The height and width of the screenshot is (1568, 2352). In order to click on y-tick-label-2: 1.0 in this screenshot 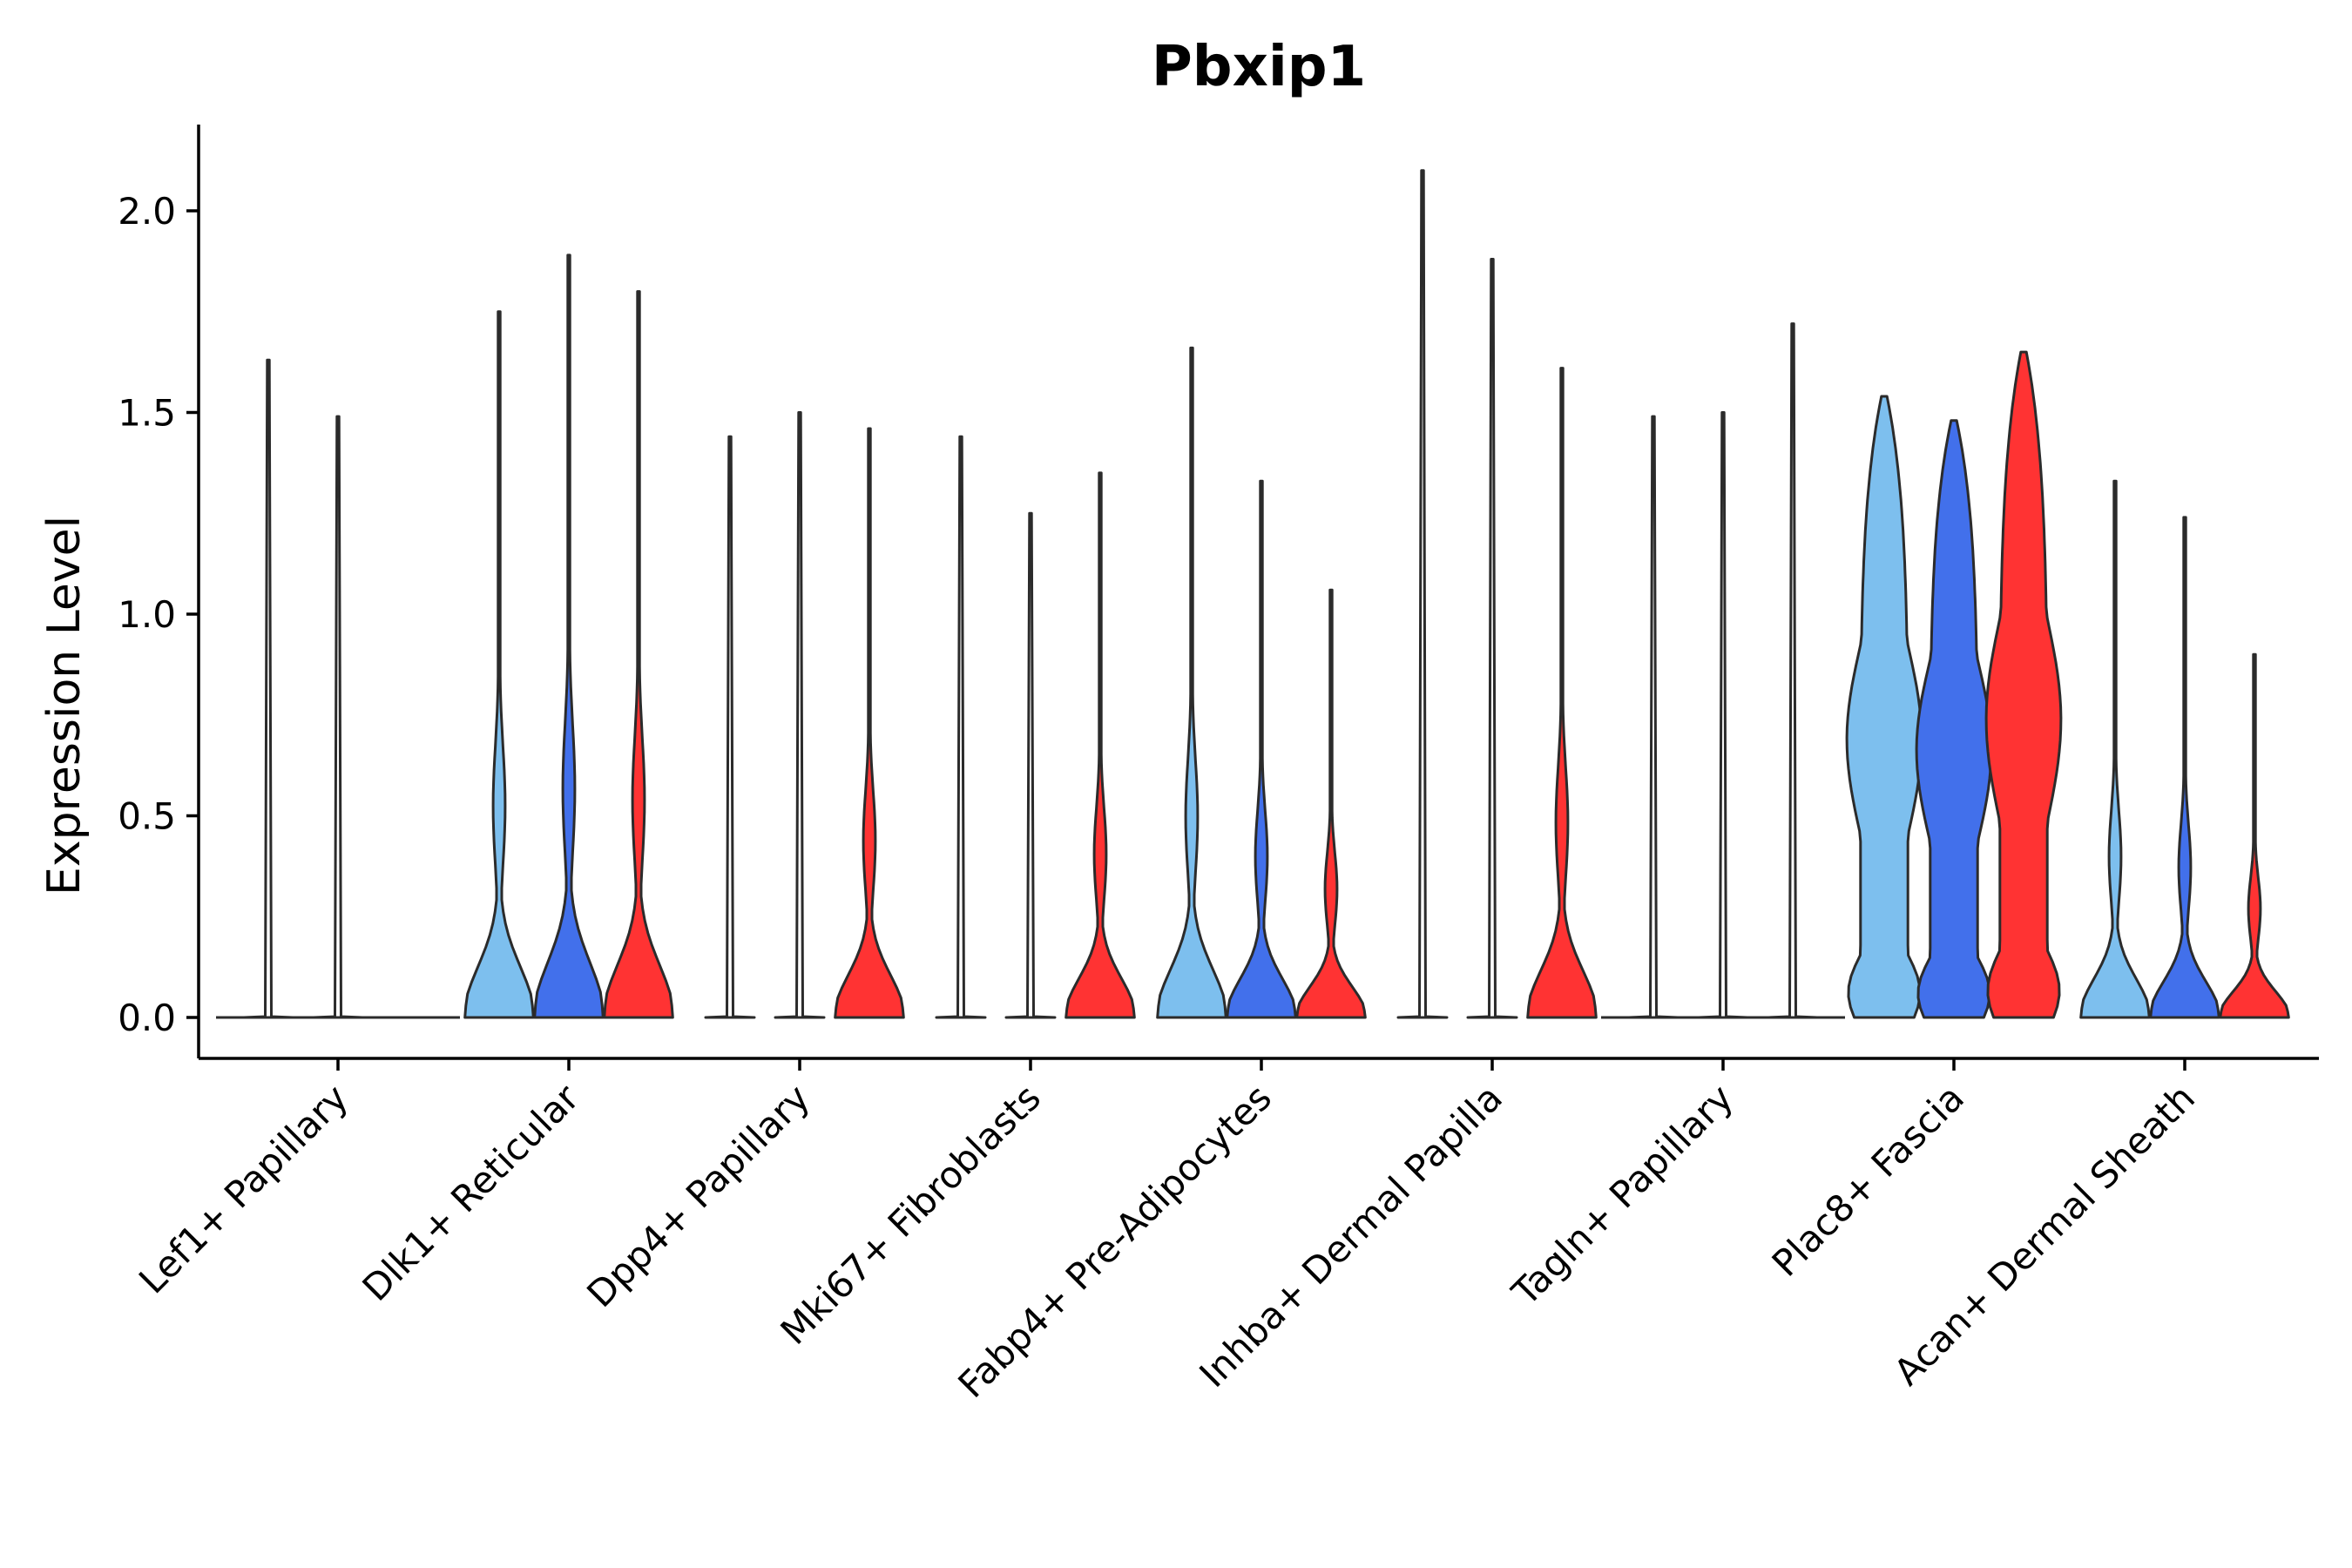, I will do `click(147, 614)`.